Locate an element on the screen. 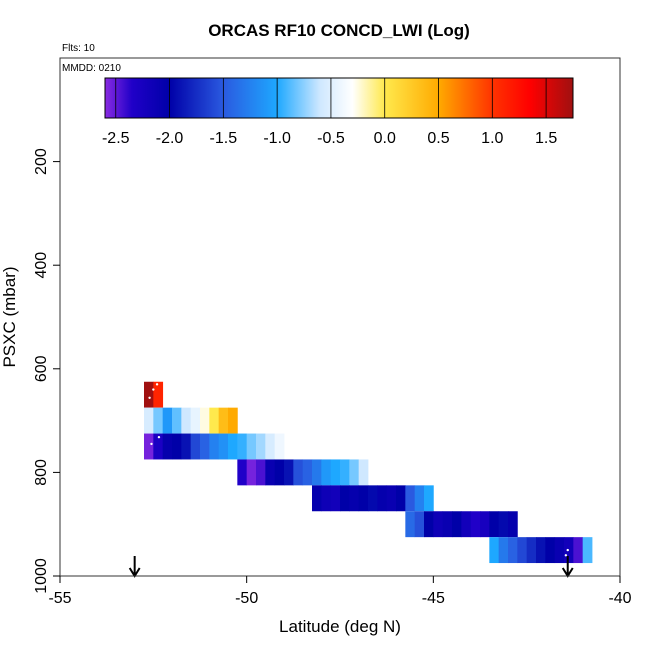  colorbar-tick-label: -2.0 is located at coordinates (170, 138).